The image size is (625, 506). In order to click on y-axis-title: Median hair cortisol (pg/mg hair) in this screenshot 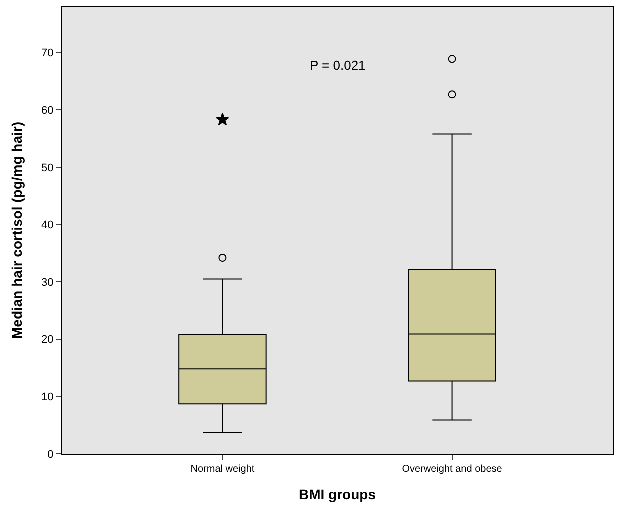, I will do `click(17, 231)`.